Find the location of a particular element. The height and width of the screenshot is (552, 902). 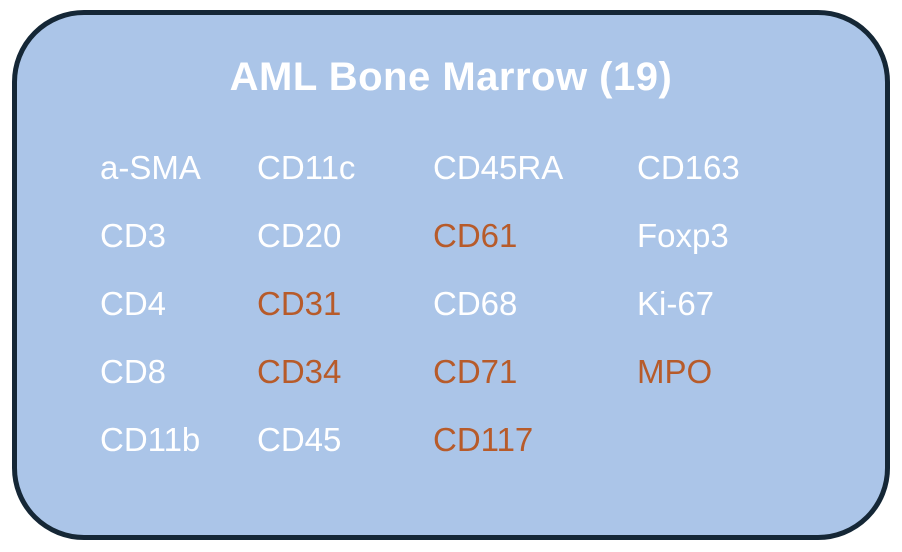

marker-label-foxp3: Foxp3 is located at coordinates (683, 235).